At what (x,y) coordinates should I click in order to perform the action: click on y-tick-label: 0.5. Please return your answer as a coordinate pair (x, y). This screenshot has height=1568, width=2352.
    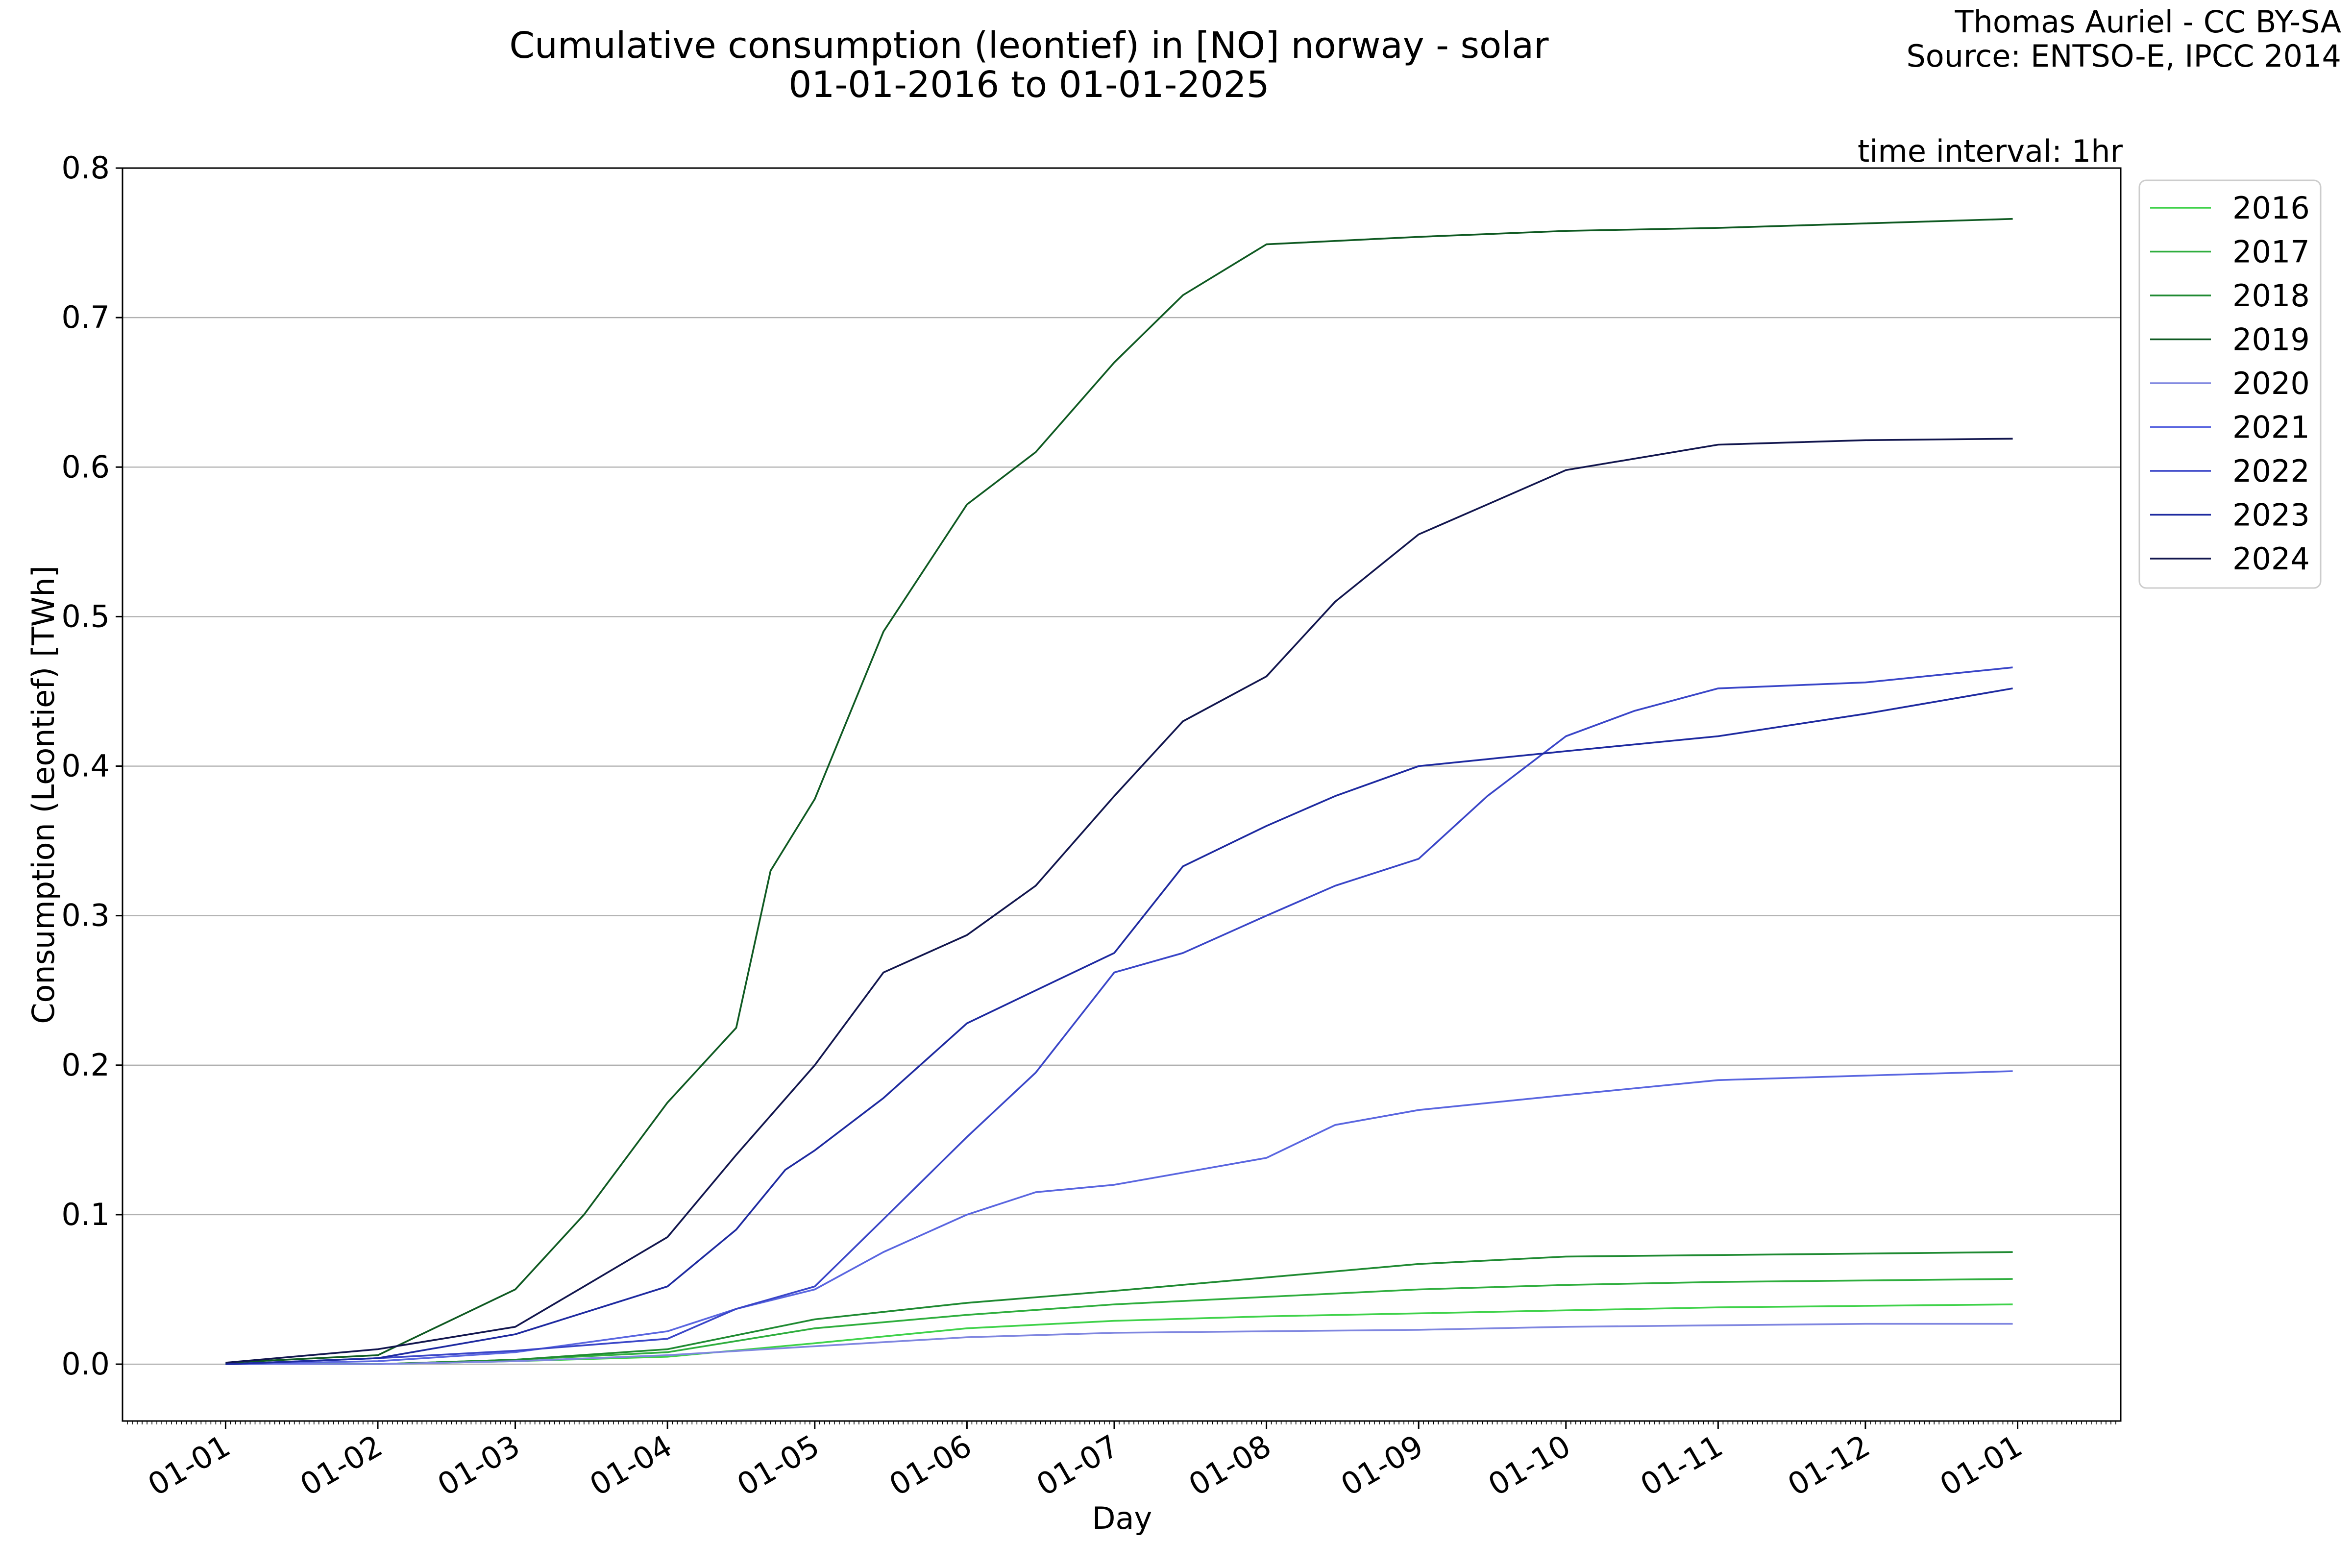
    Looking at the image, I should click on (85, 616).